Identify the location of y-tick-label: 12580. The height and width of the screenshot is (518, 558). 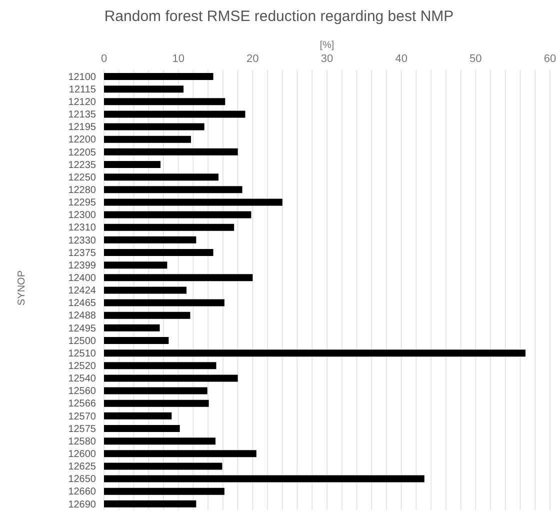
(82, 442).